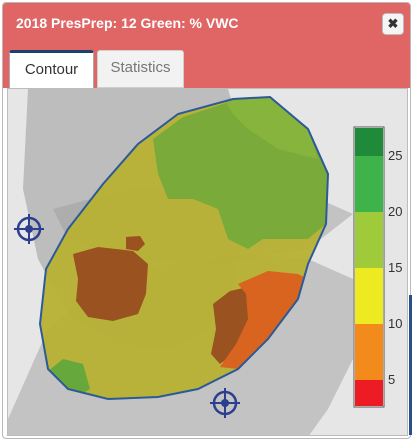  Describe the element at coordinates (395, 211) in the screenshot. I see `legend-tick: 20` at that location.